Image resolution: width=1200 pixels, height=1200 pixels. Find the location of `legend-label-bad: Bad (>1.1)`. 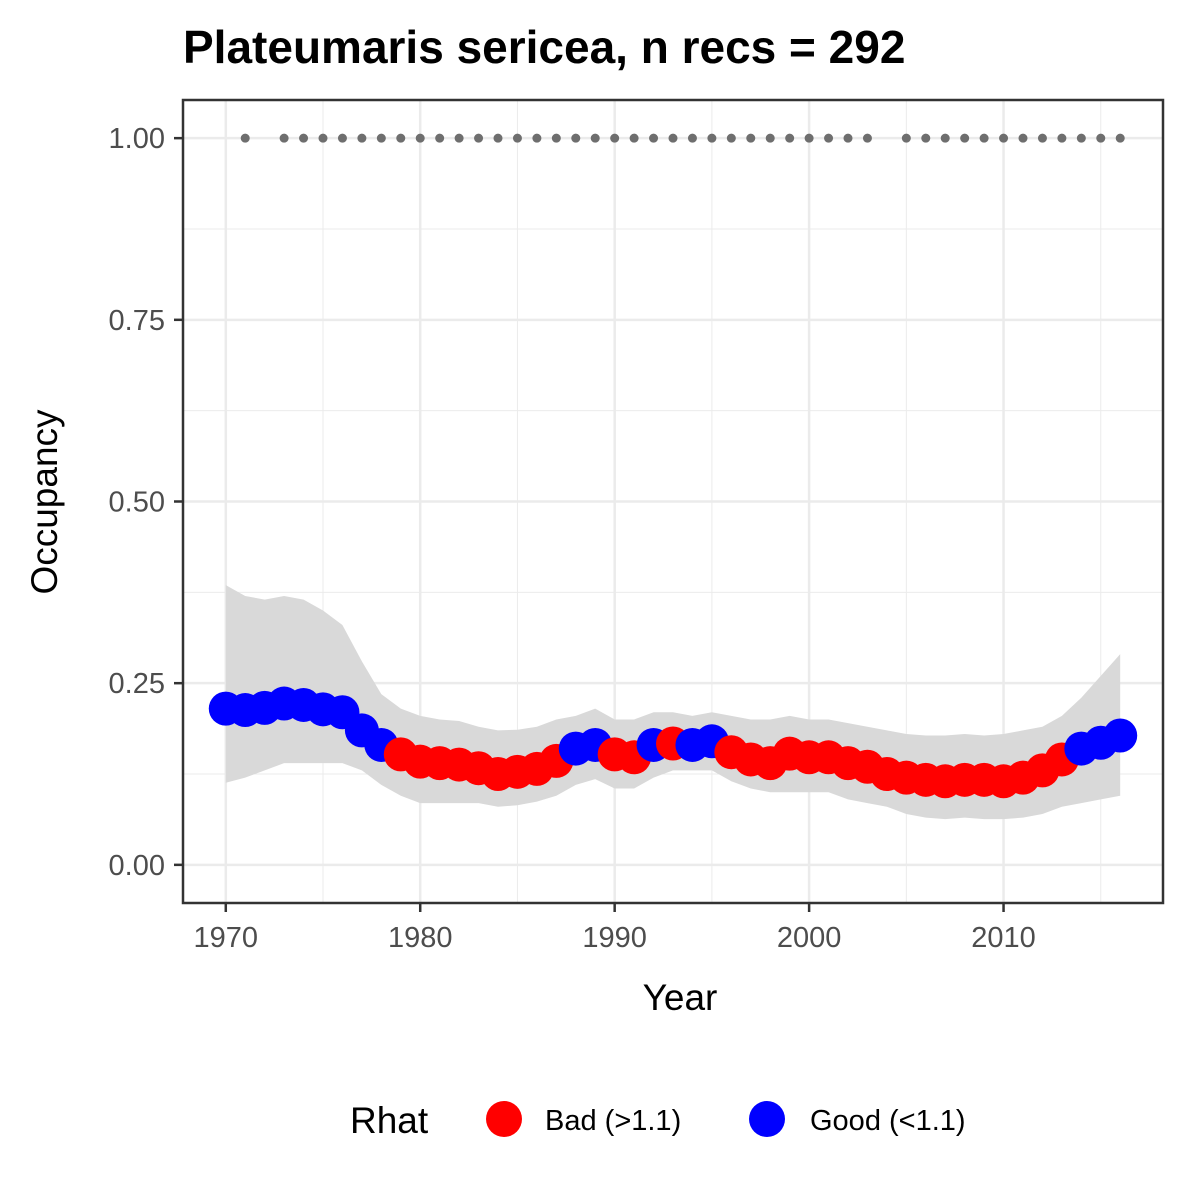

legend-label-bad: Bad (>1.1) is located at coordinates (613, 1121).